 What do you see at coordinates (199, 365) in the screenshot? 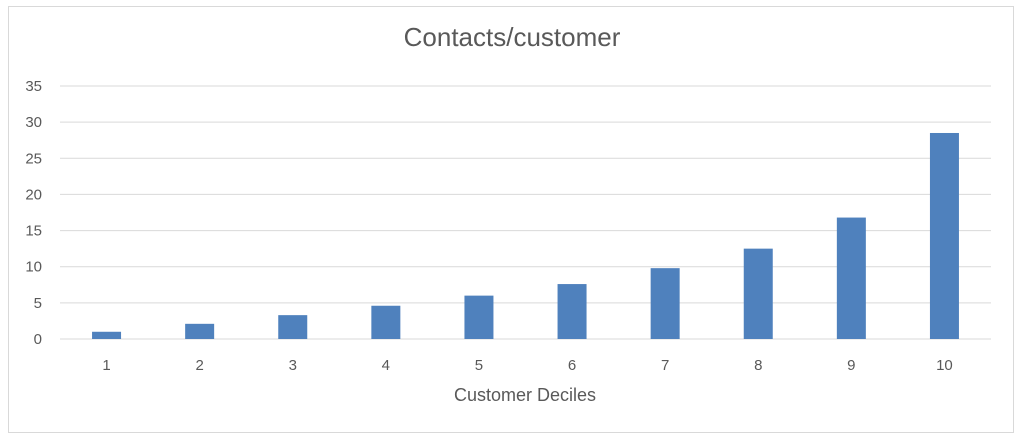
I see `x-tick-label: 2` at bounding box center [199, 365].